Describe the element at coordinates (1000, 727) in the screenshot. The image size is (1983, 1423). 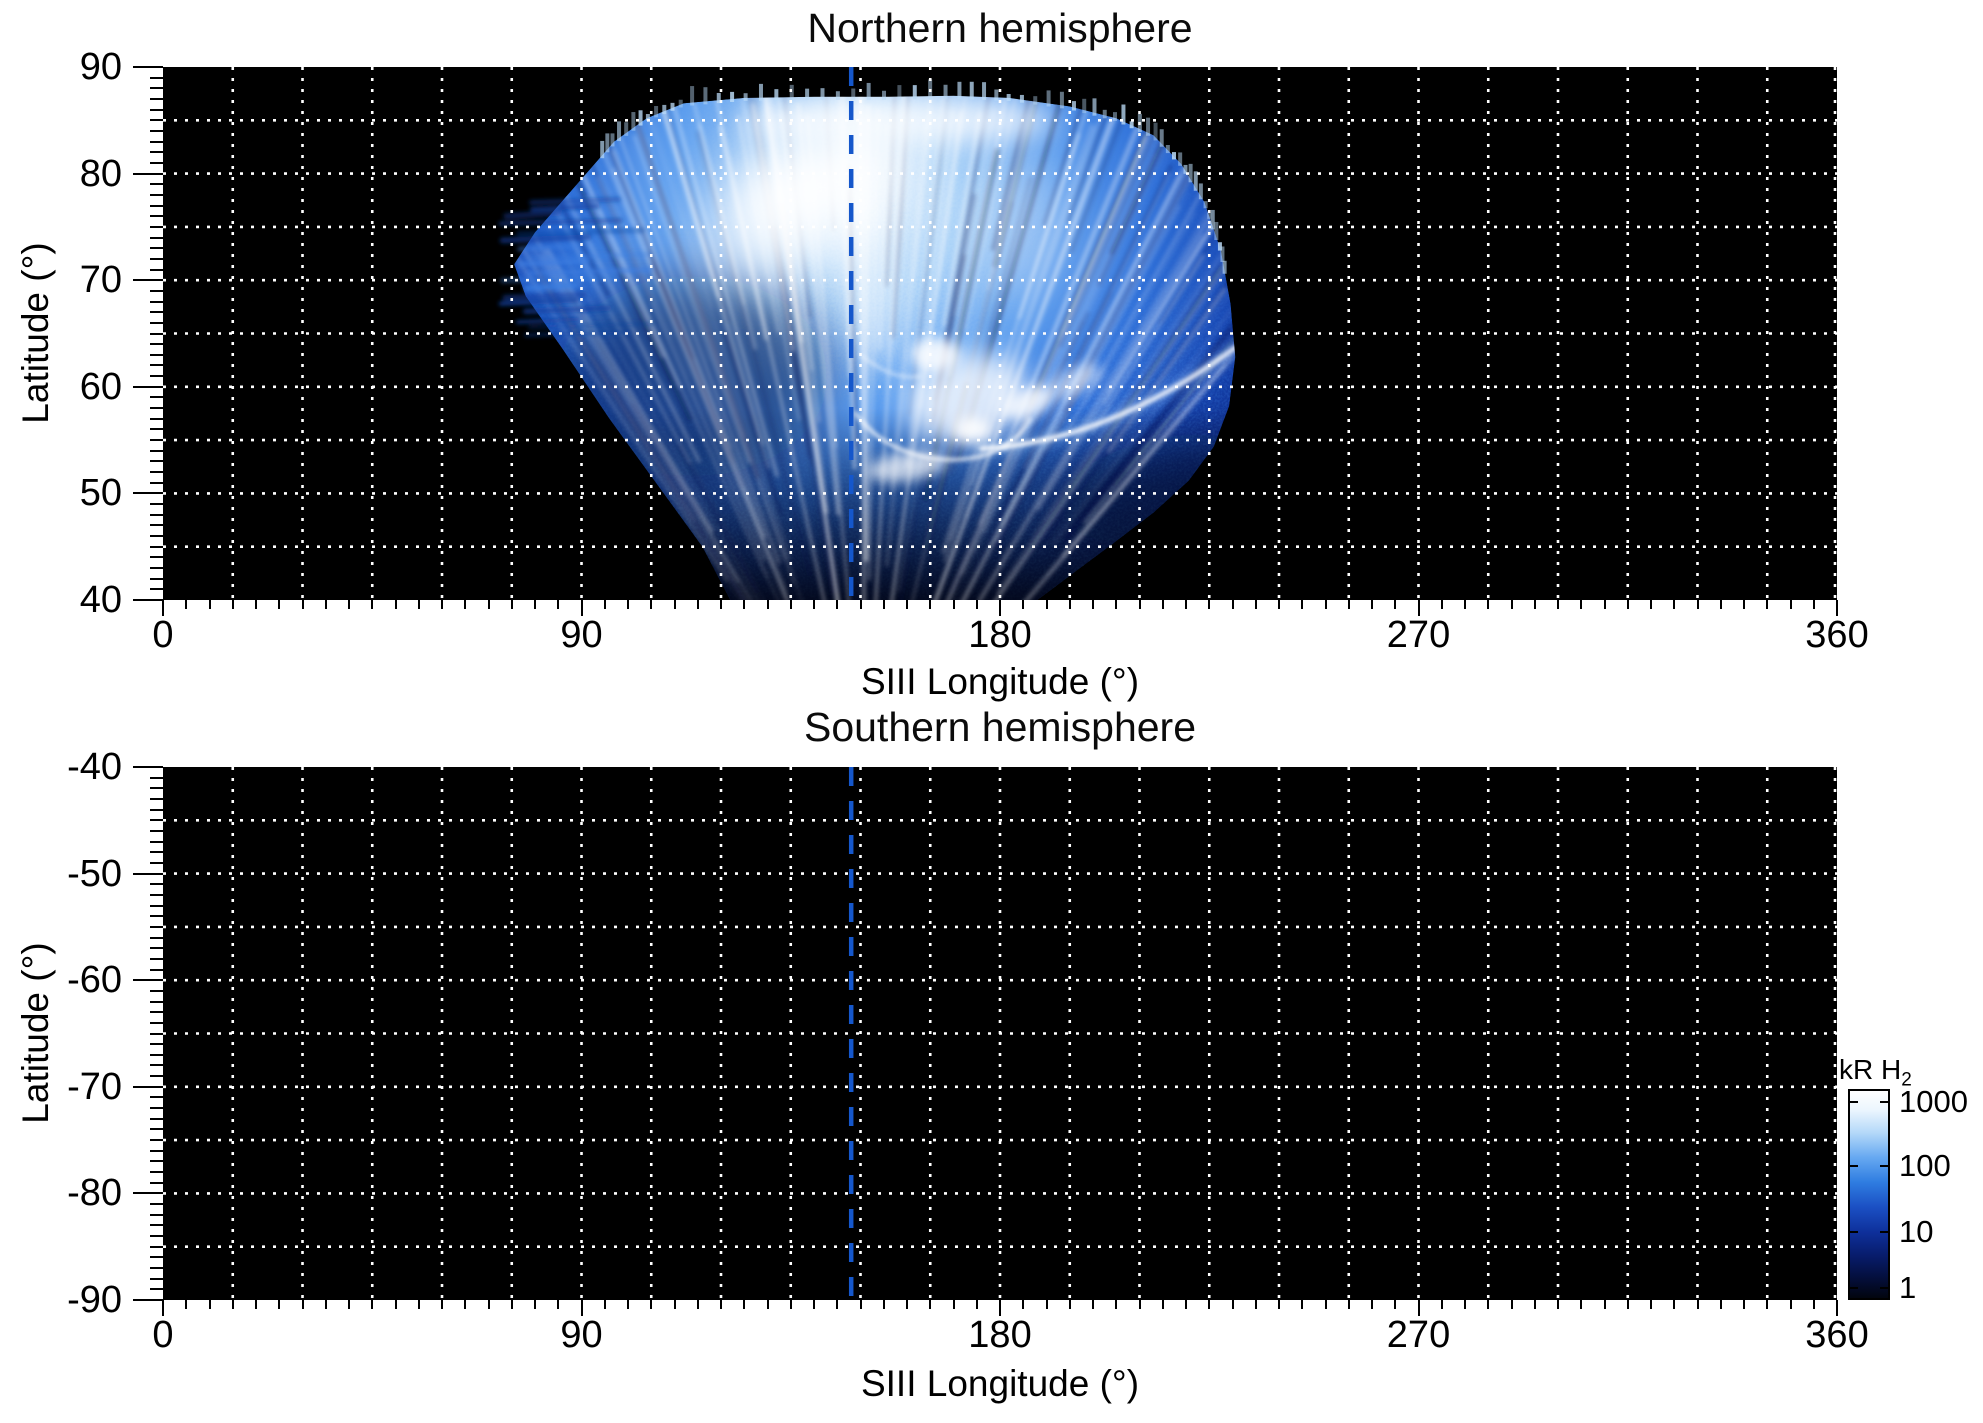
I see `south-plot-title: Southern hemisphere` at that location.